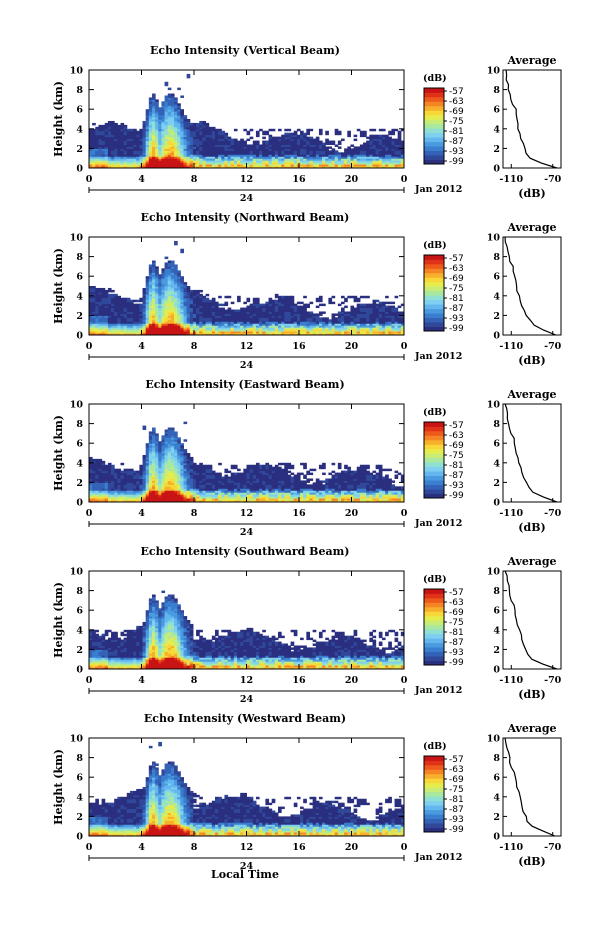 This screenshot has width=616, height=929. I want to click on colorbar-tick-label: -63, so click(456, 102).